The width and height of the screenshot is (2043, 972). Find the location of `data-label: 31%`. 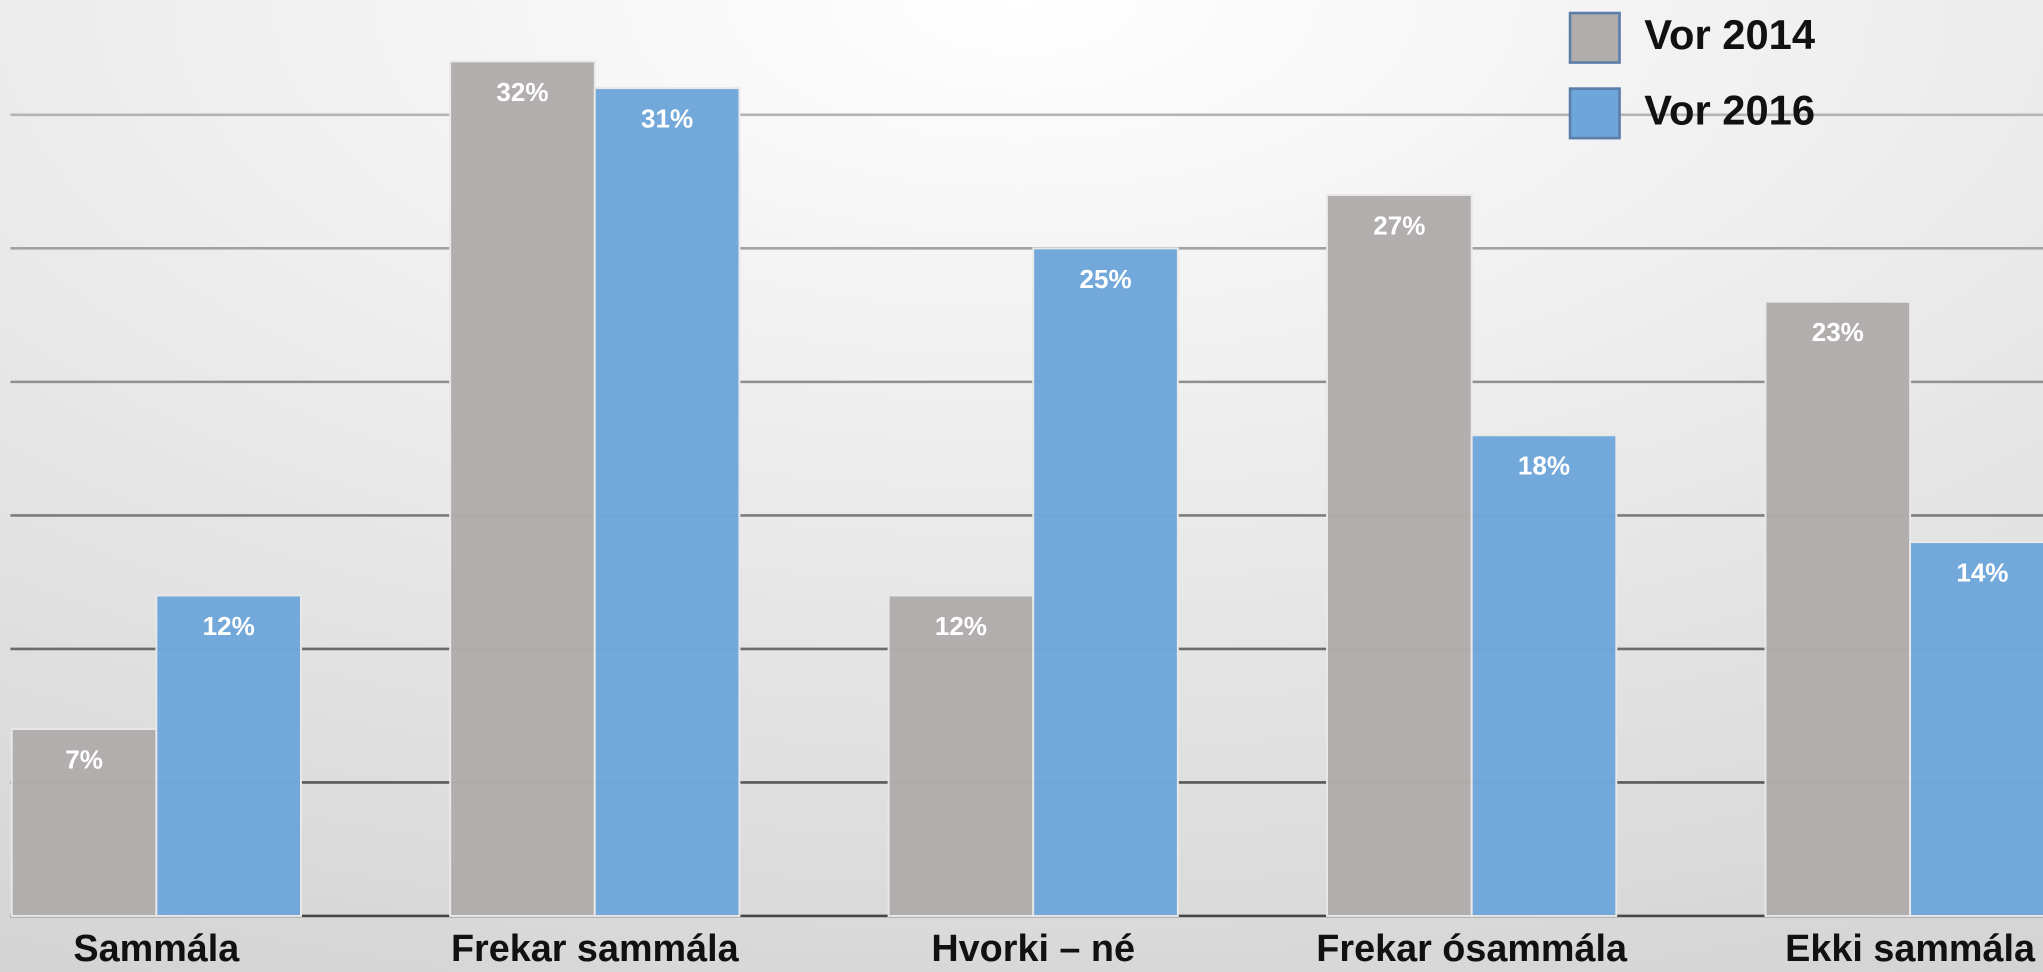

data-label: 31% is located at coordinates (667, 119).